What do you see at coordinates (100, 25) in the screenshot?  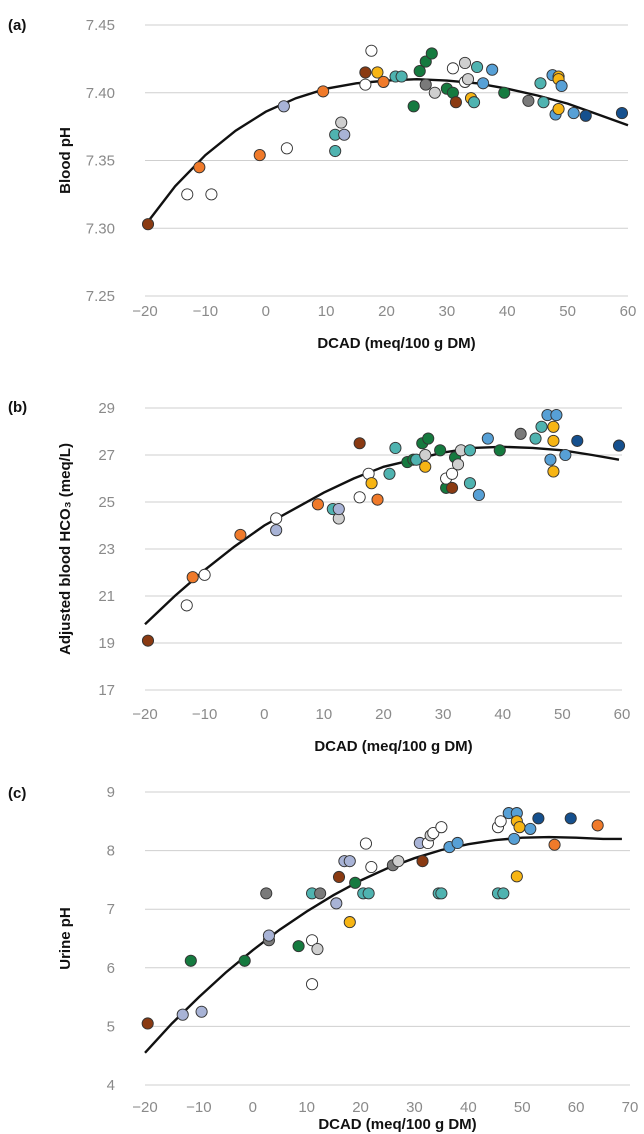 I see `y-tick-label: 7.45` at bounding box center [100, 25].